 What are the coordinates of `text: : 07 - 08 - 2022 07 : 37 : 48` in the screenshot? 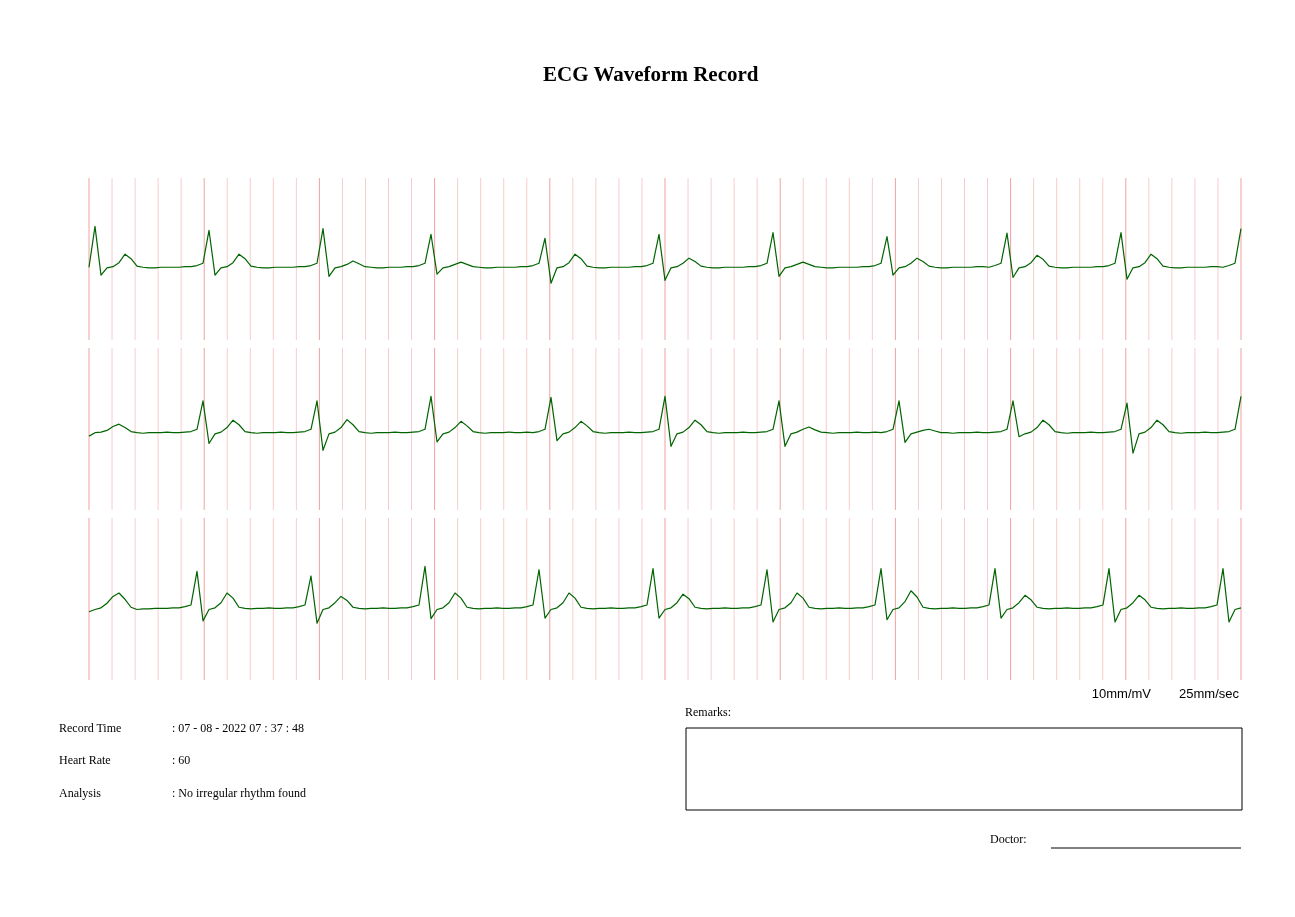 It's located at (238, 728).